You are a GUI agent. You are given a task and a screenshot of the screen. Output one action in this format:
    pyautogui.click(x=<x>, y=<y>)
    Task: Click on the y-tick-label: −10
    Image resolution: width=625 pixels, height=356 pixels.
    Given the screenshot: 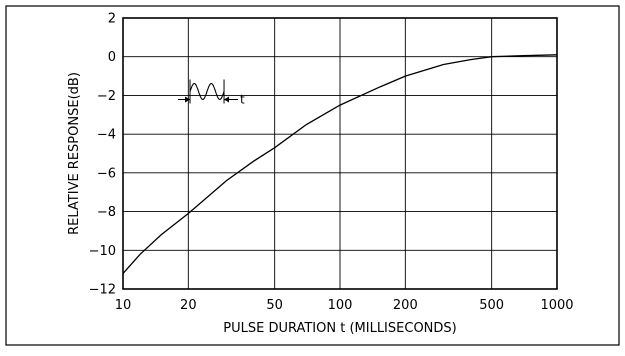 What is the action you would take?
    pyautogui.click(x=102, y=251)
    